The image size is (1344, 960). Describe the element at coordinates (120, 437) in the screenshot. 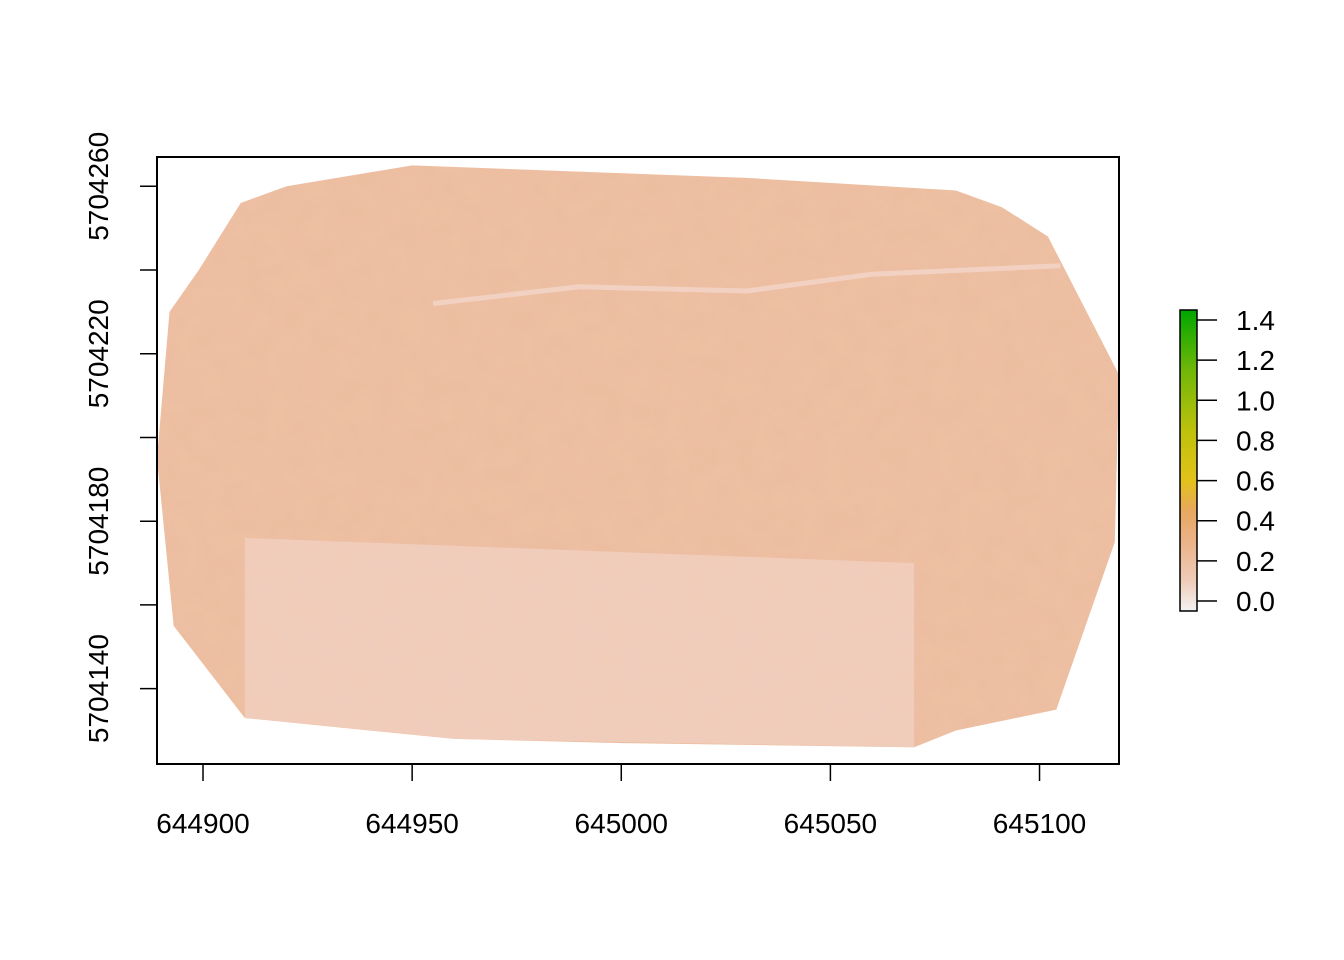

I see `y-axis: 5704140 5704180 5704220 5704260` at that location.